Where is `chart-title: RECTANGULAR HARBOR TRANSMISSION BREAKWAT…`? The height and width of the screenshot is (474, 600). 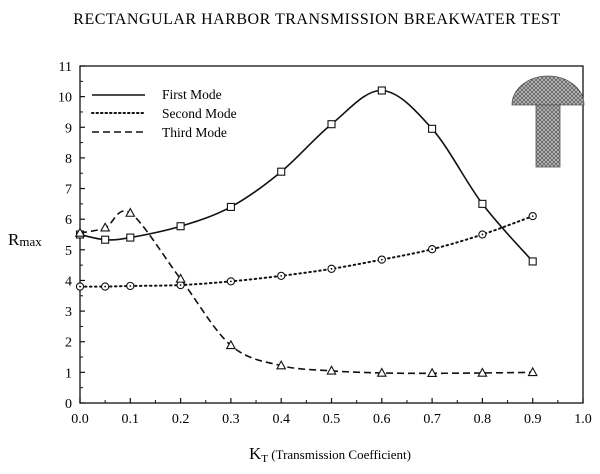 chart-title: RECTANGULAR HARBOR TRANSMISSION BREAKWAT… is located at coordinates (316, 19).